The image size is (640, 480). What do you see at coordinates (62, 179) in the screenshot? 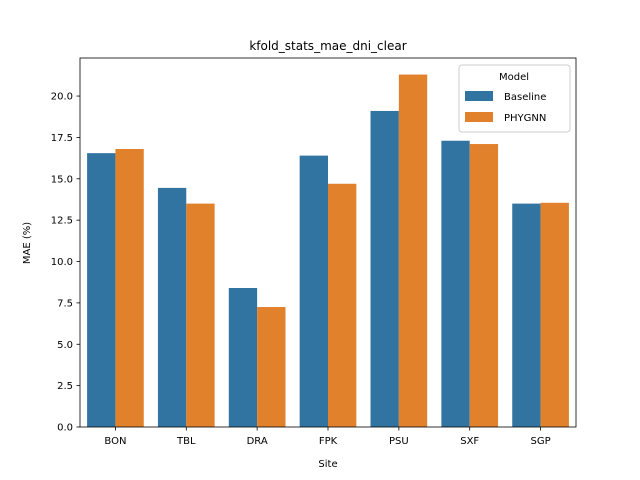
I see `y-tick-label: 15.0` at bounding box center [62, 179].